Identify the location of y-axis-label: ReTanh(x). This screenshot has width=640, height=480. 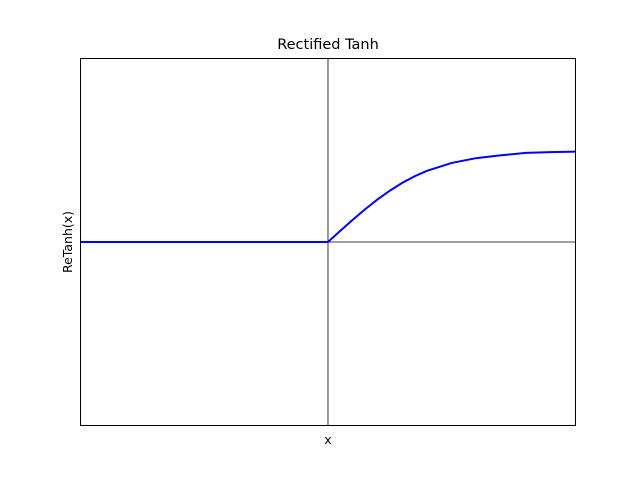
(67, 242).